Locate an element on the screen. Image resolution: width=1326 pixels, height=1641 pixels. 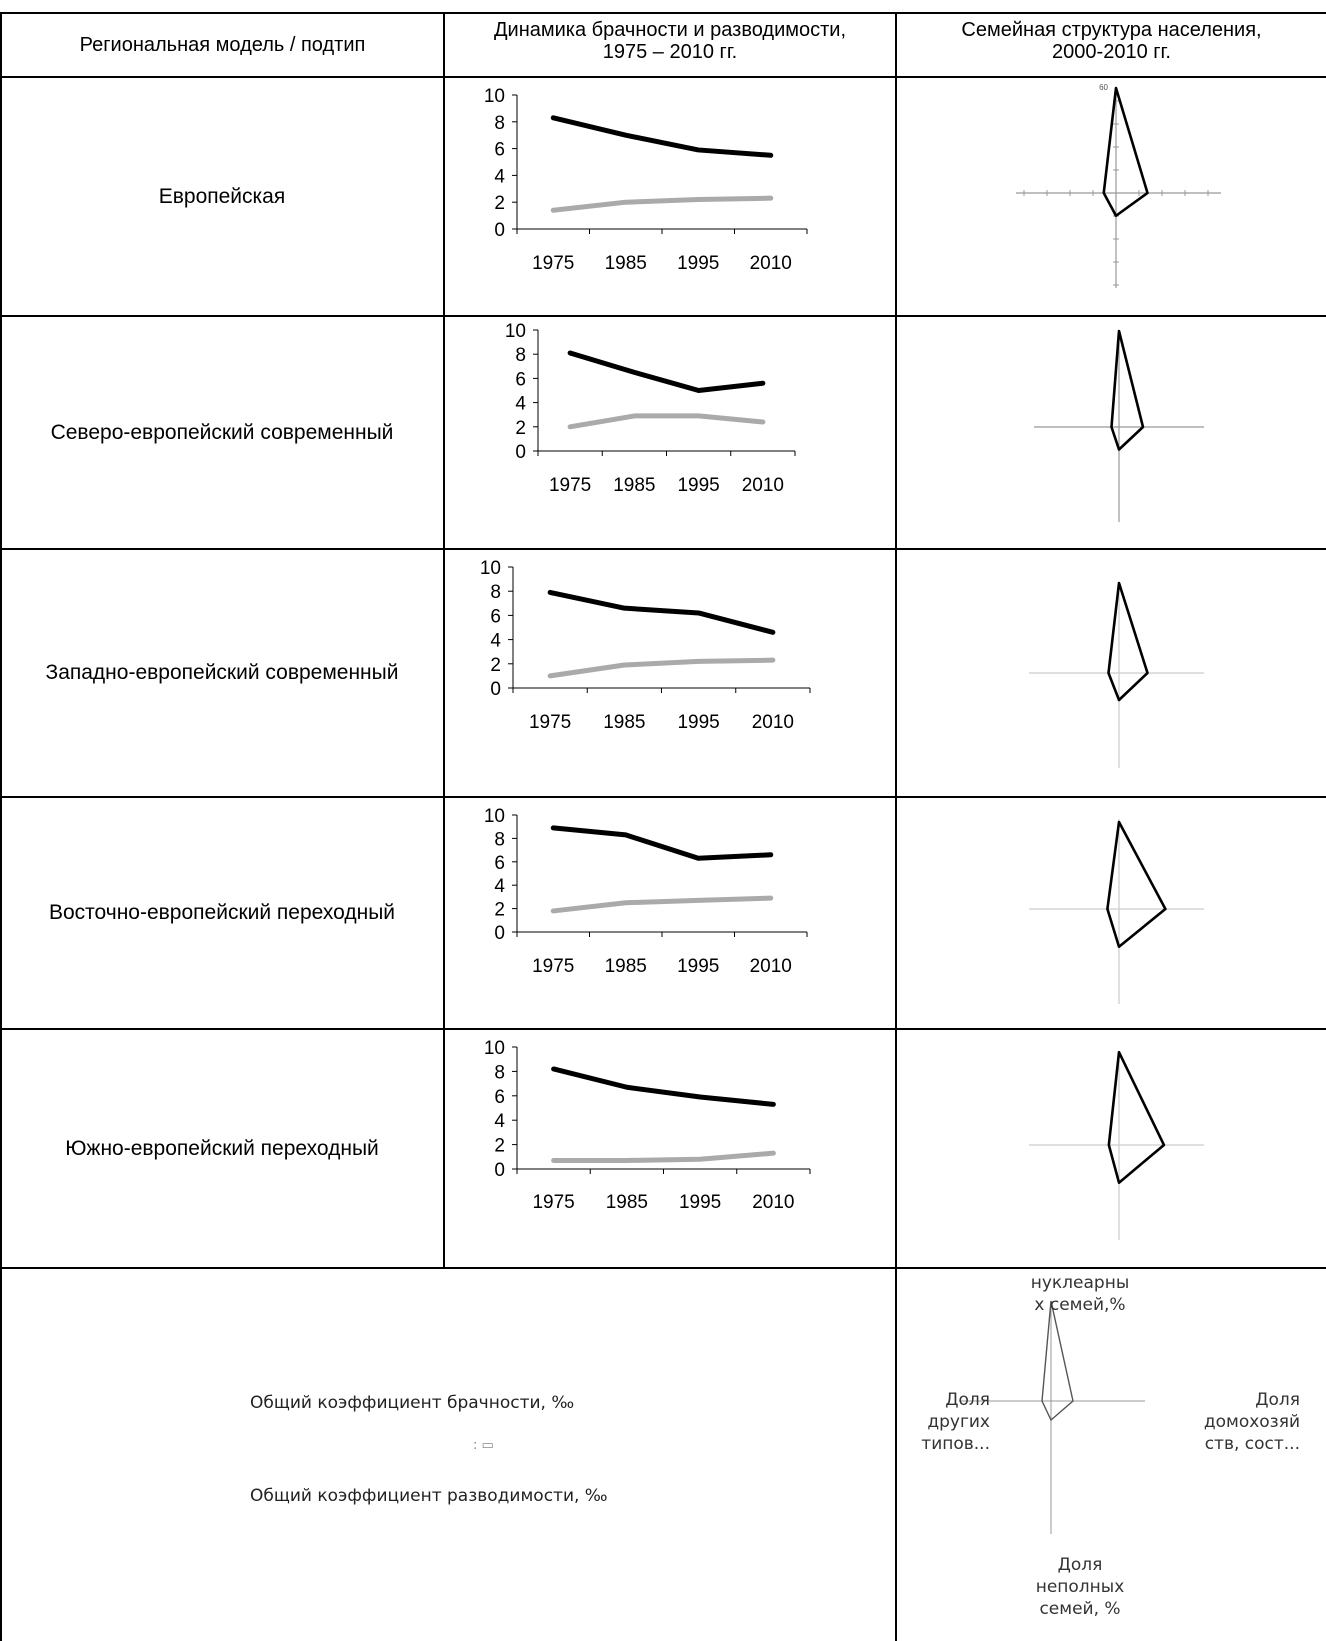
table-border-top is located at coordinates (663, 13).